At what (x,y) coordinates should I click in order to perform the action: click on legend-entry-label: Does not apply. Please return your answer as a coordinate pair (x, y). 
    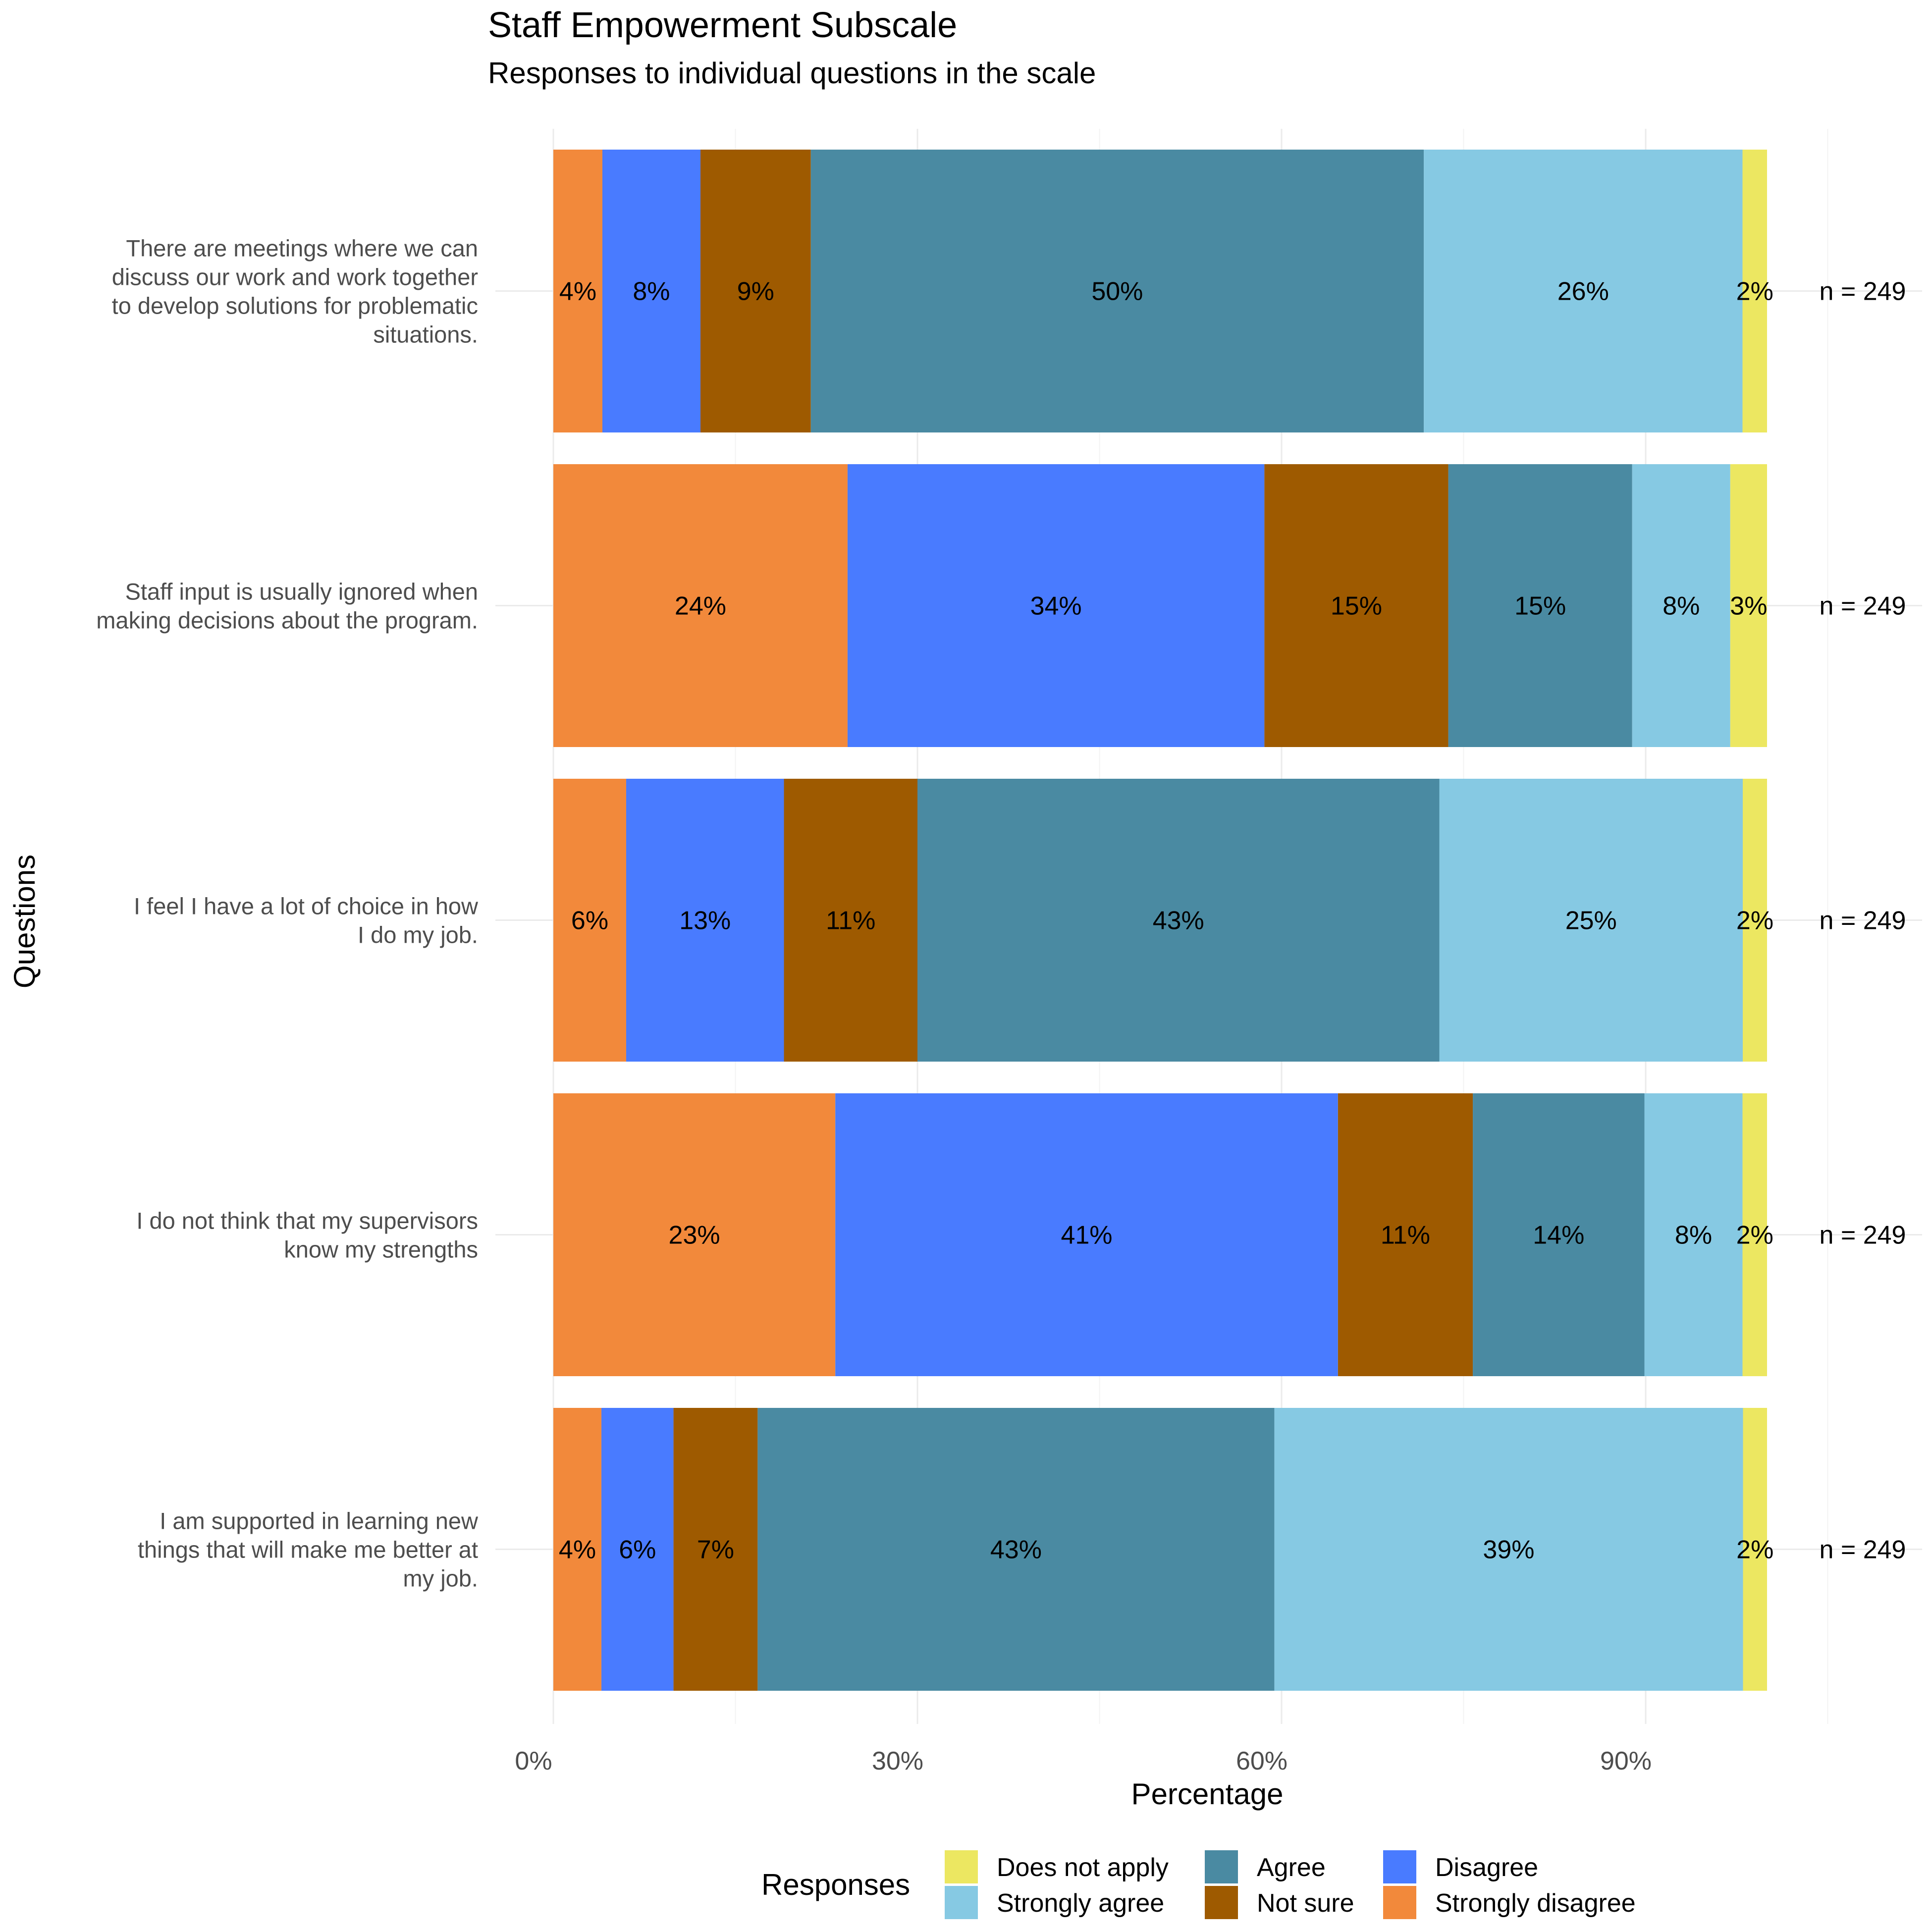
    Looking at the image, I should click on (1083, 1867).